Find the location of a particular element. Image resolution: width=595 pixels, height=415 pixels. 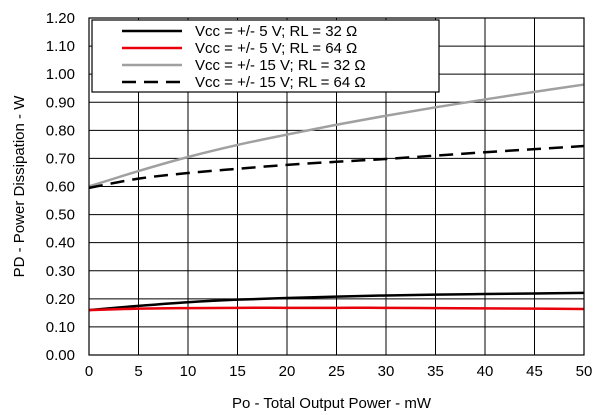

x-tick-label: 10 is located at coordinates (188, 371).